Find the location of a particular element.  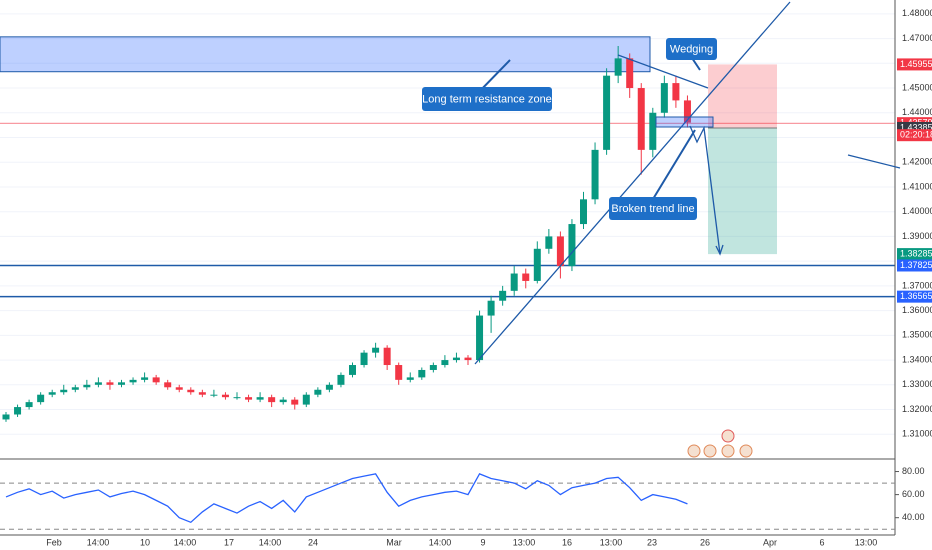

price-label: 1.36565 is located at coordinates (916, 296).